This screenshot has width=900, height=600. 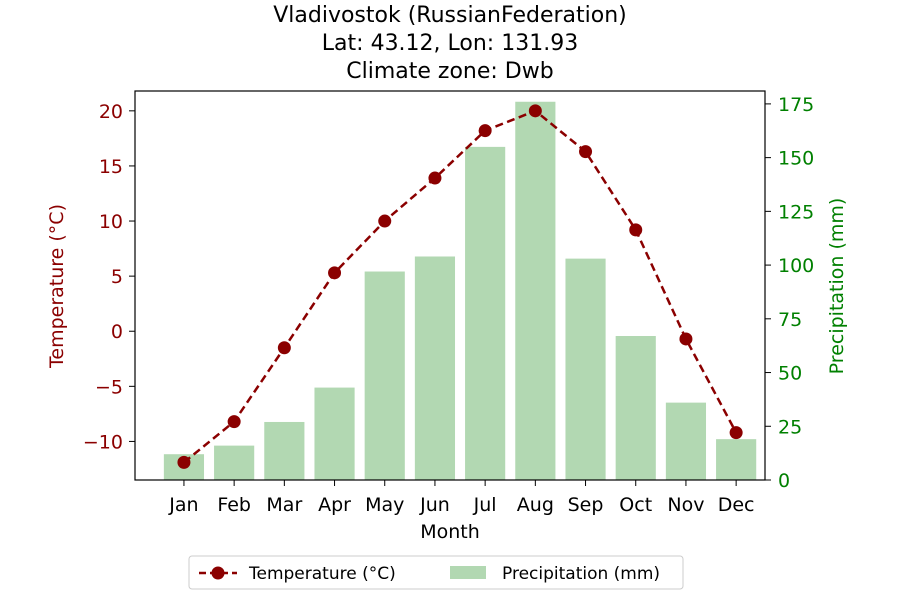 What do you see at coordinates (183, 505) in the screenshot?
I see `x-tick-label: Jan` at bounding box center [183, 505].